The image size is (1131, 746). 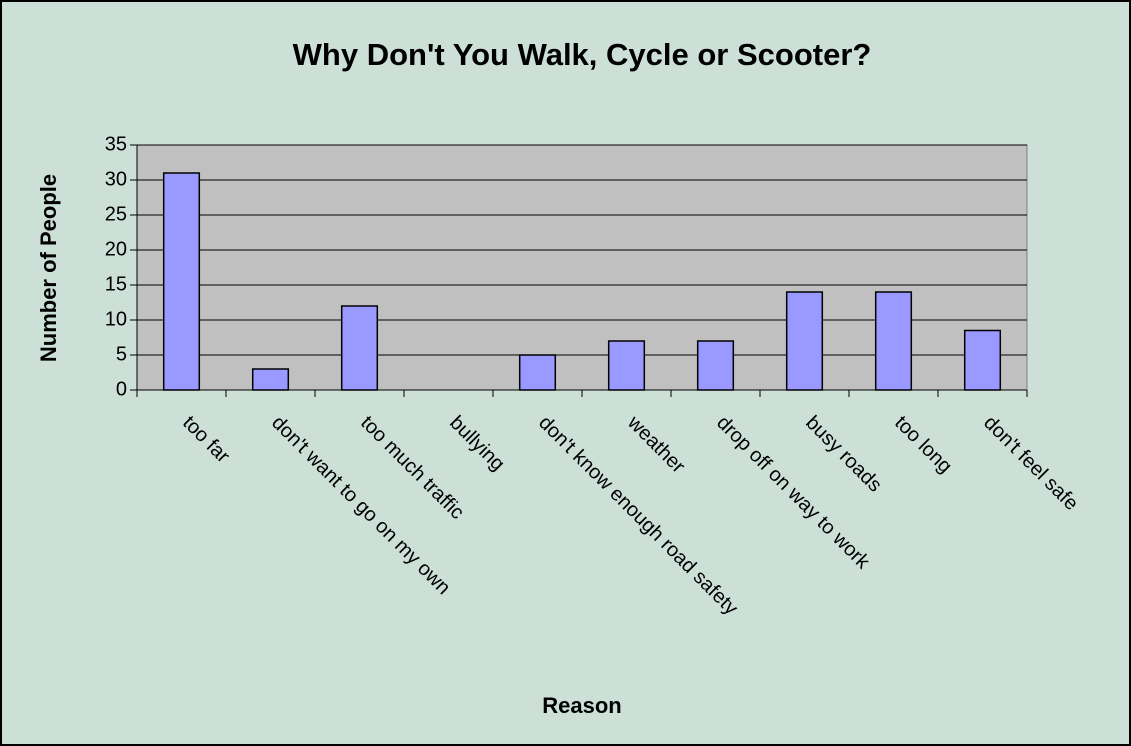 What do you see at coordinates (581, 705) in the screenshot?
I see `x-axis-label: Reason` at bounding box center [581, 705].